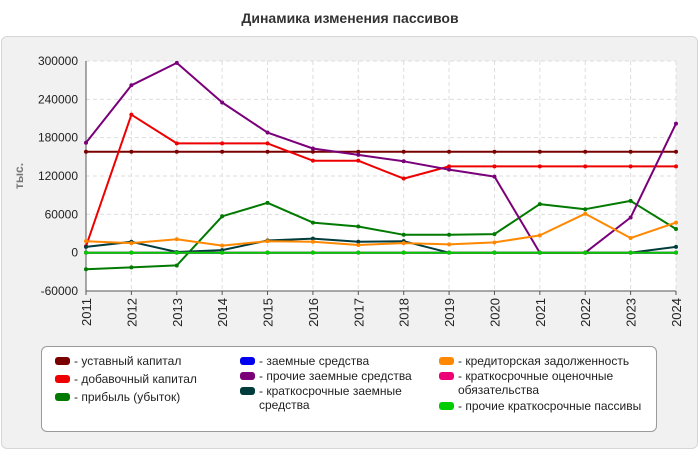 This screenshot has height=450, width=700. What do you see at coordinates (350, 18) in the screenshot?
I see `chart-title: Динамика изменения пассивов` at bounding box center [350, 18].